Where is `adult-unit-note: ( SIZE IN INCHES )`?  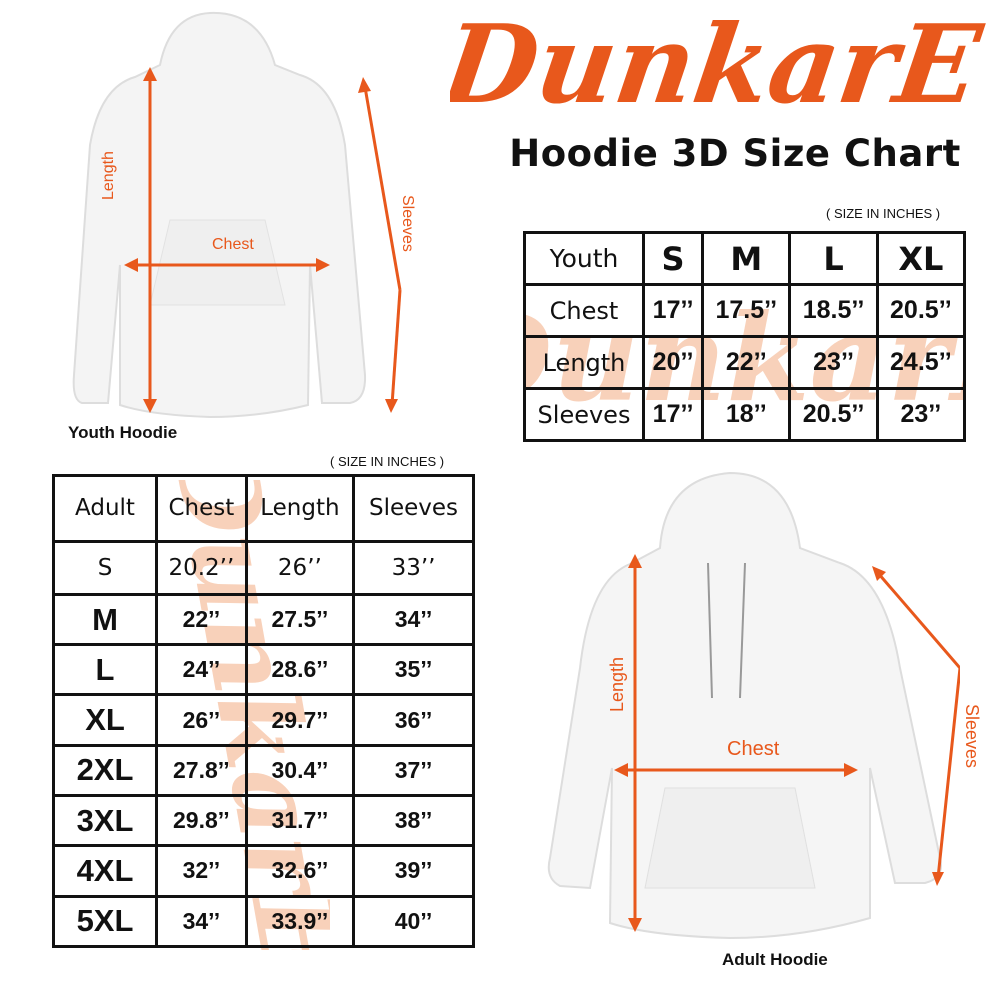 adult-unit-note: ( SIZE IN INCHES ) is located at coordinates (387, 461).